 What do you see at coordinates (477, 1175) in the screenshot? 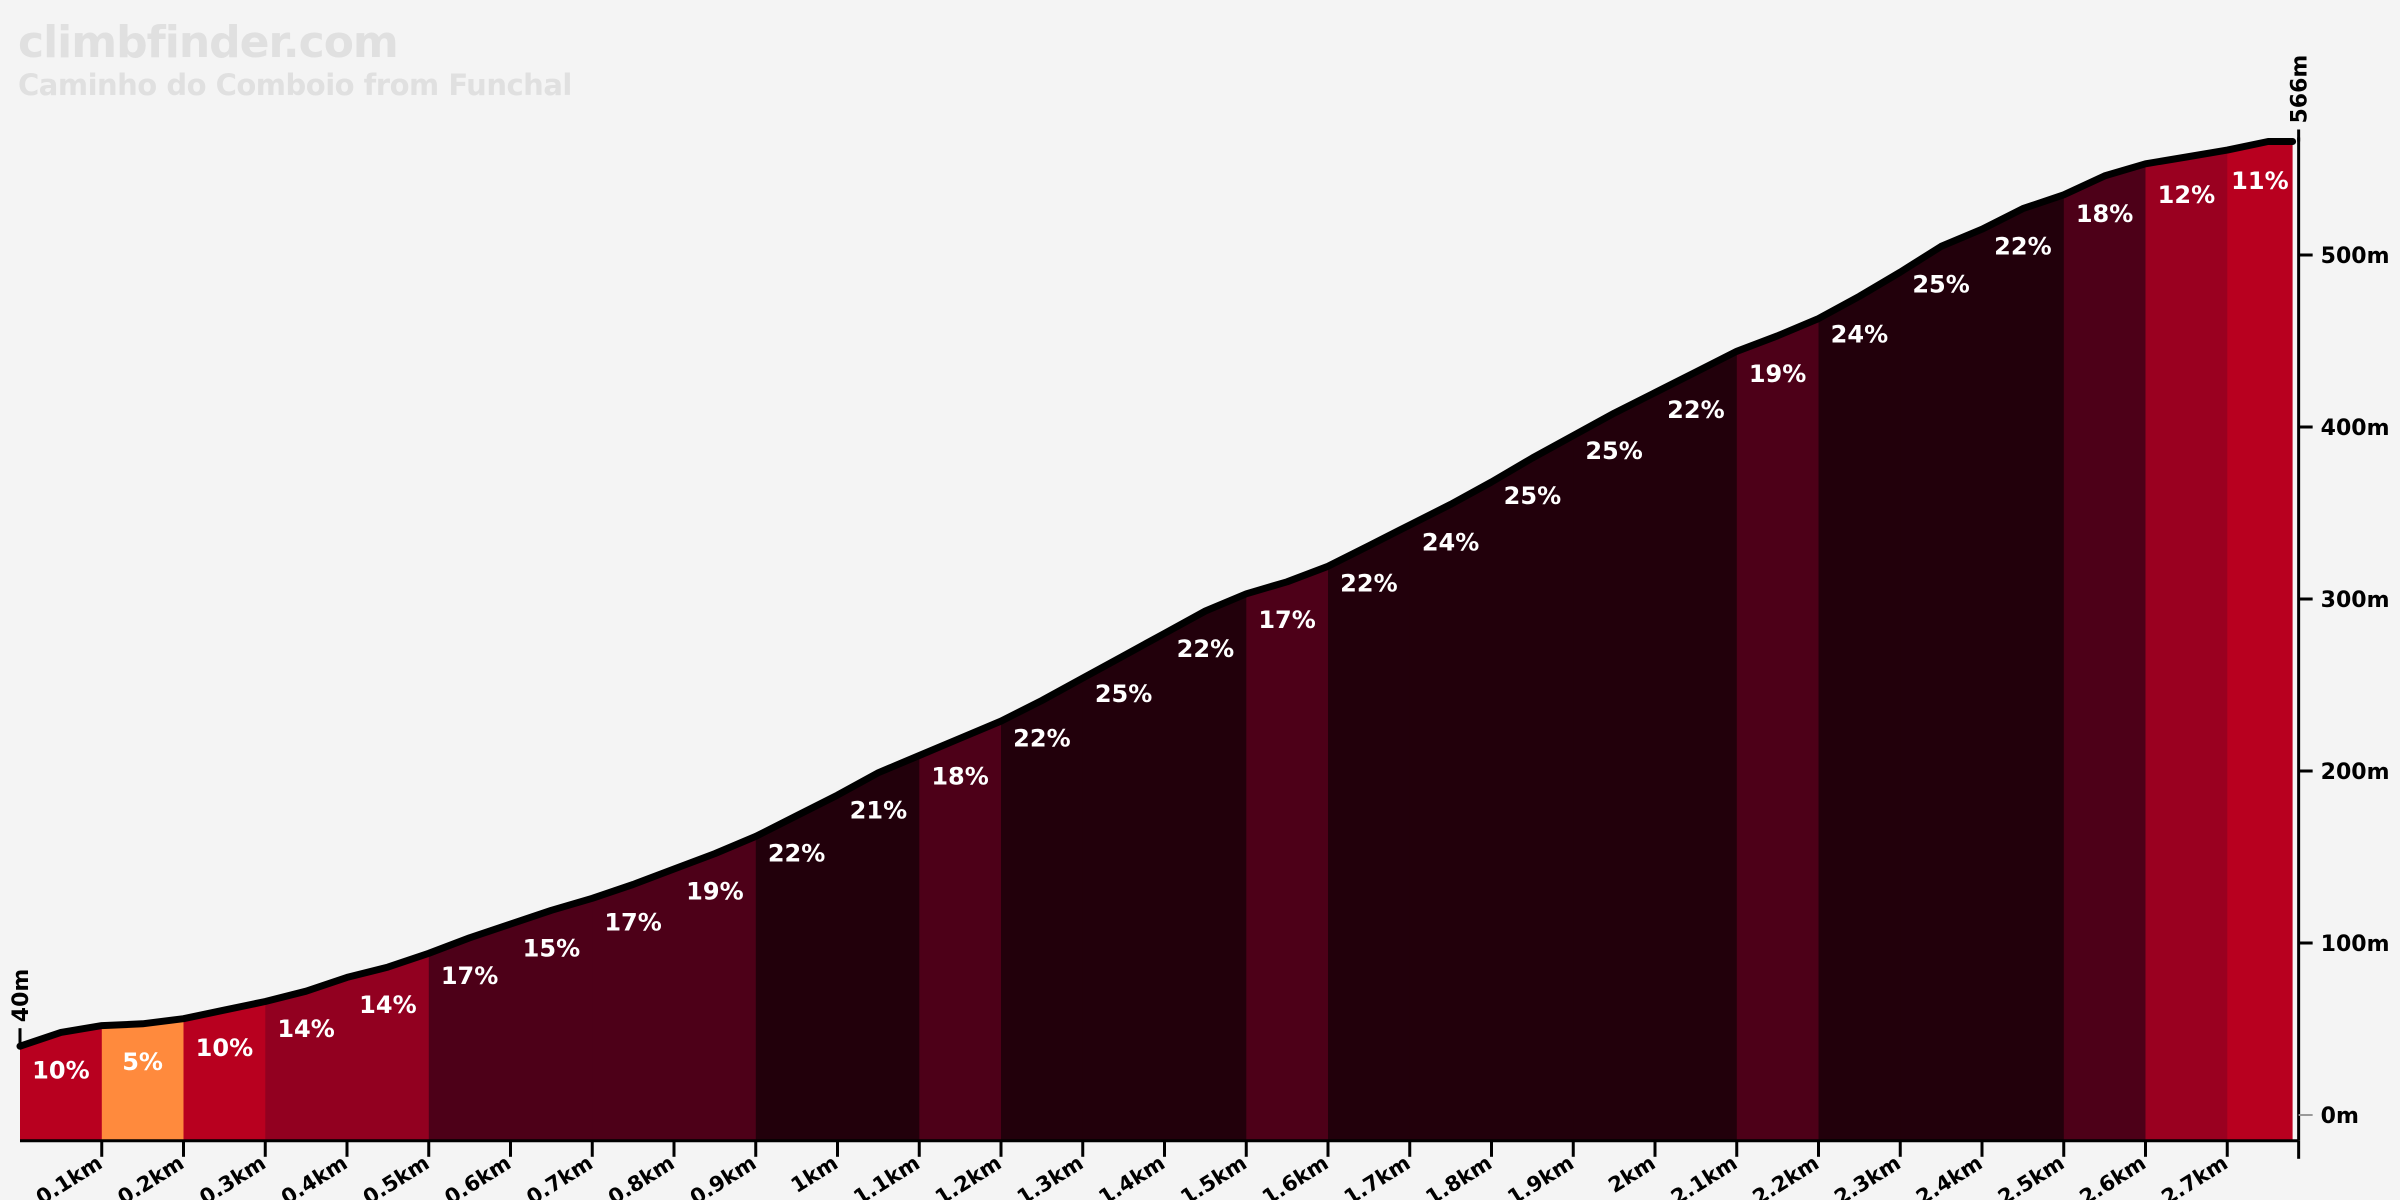
I see `x-tick-label: 0.6km` at bounding box center [477, 1175].